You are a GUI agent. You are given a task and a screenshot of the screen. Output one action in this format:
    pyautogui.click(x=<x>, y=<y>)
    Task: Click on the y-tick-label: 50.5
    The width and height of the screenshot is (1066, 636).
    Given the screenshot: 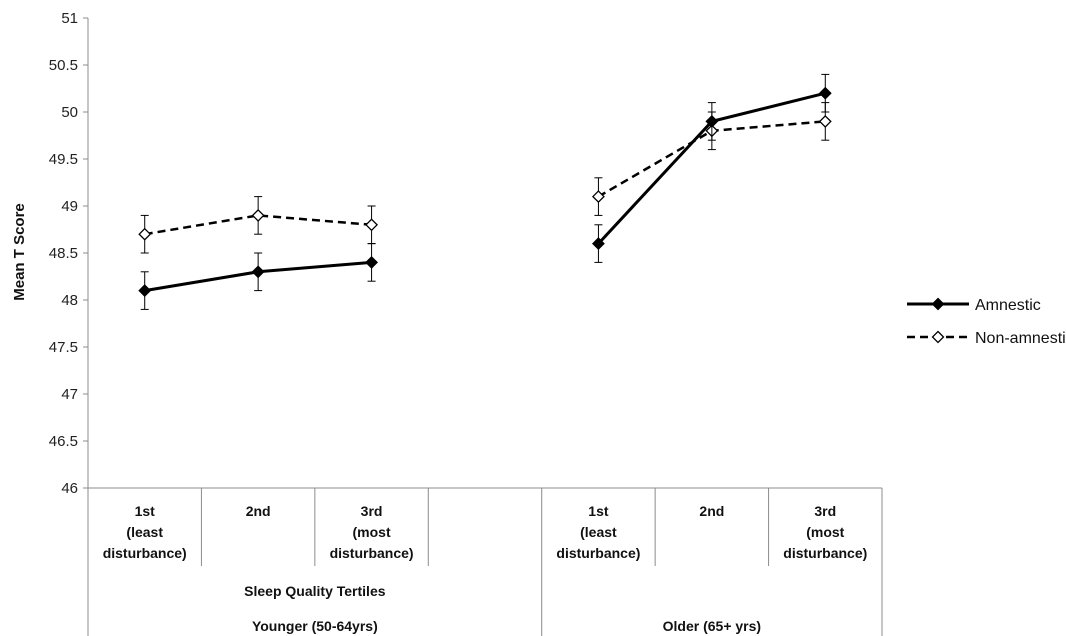 What is the action you would take?
    pyautogui.click(x=63, y=65)
    